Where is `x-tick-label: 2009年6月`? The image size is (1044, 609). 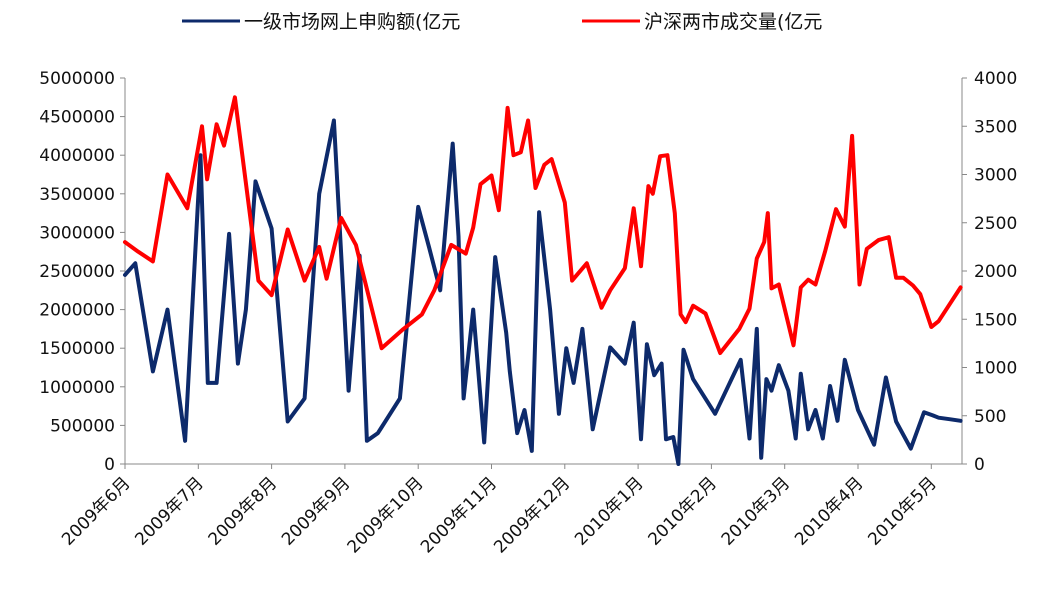 x-tick-label: 2009年6月 is located at coordinates (96, 511).